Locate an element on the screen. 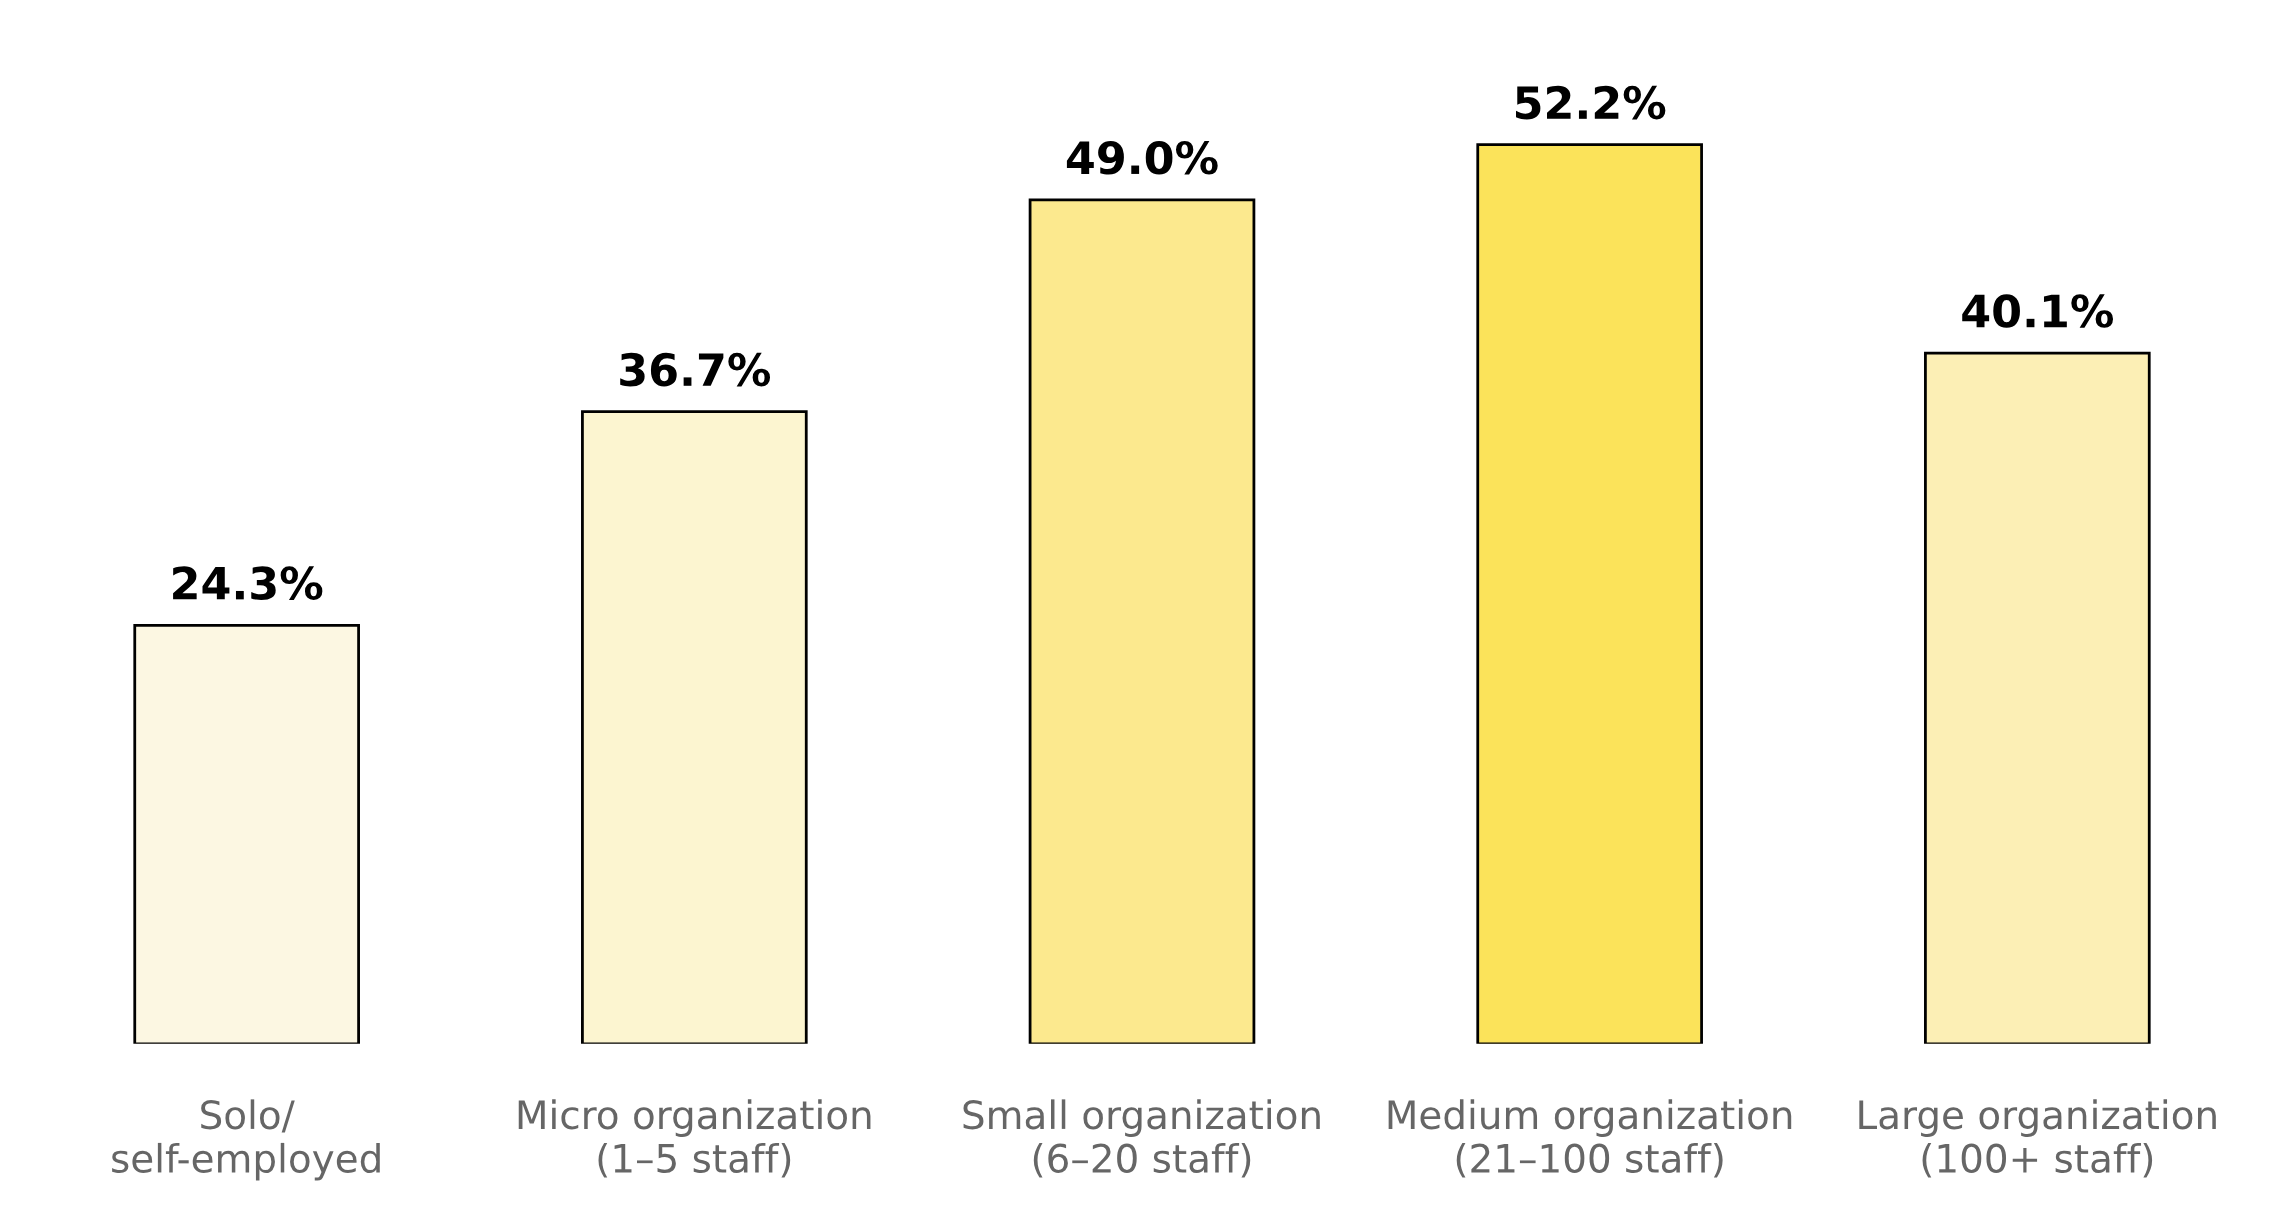  data-label: 52.2% is located at coordinates (1591, 102).